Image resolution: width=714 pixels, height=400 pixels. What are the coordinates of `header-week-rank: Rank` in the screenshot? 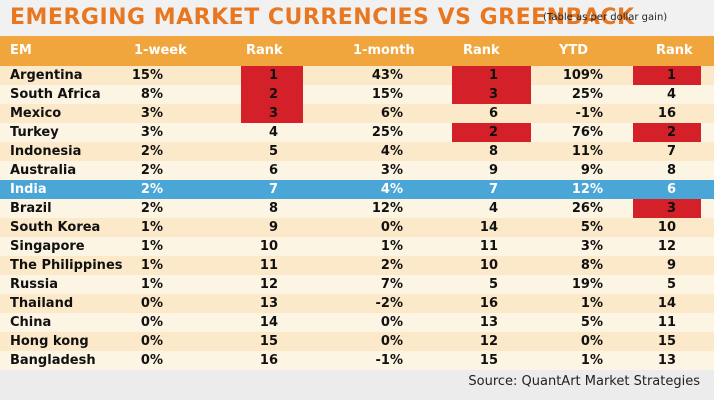 It's located at (264, 50).